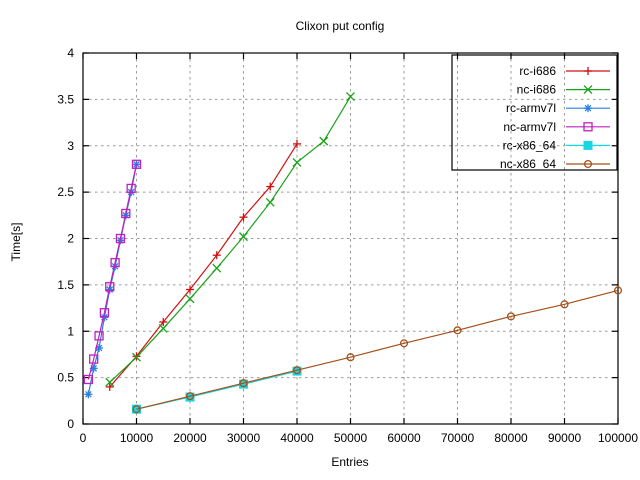  What do you see at coordinates (70, 146) in the screenshot?
I see `y-tick-label: 3` at bounding box center [70, 146].